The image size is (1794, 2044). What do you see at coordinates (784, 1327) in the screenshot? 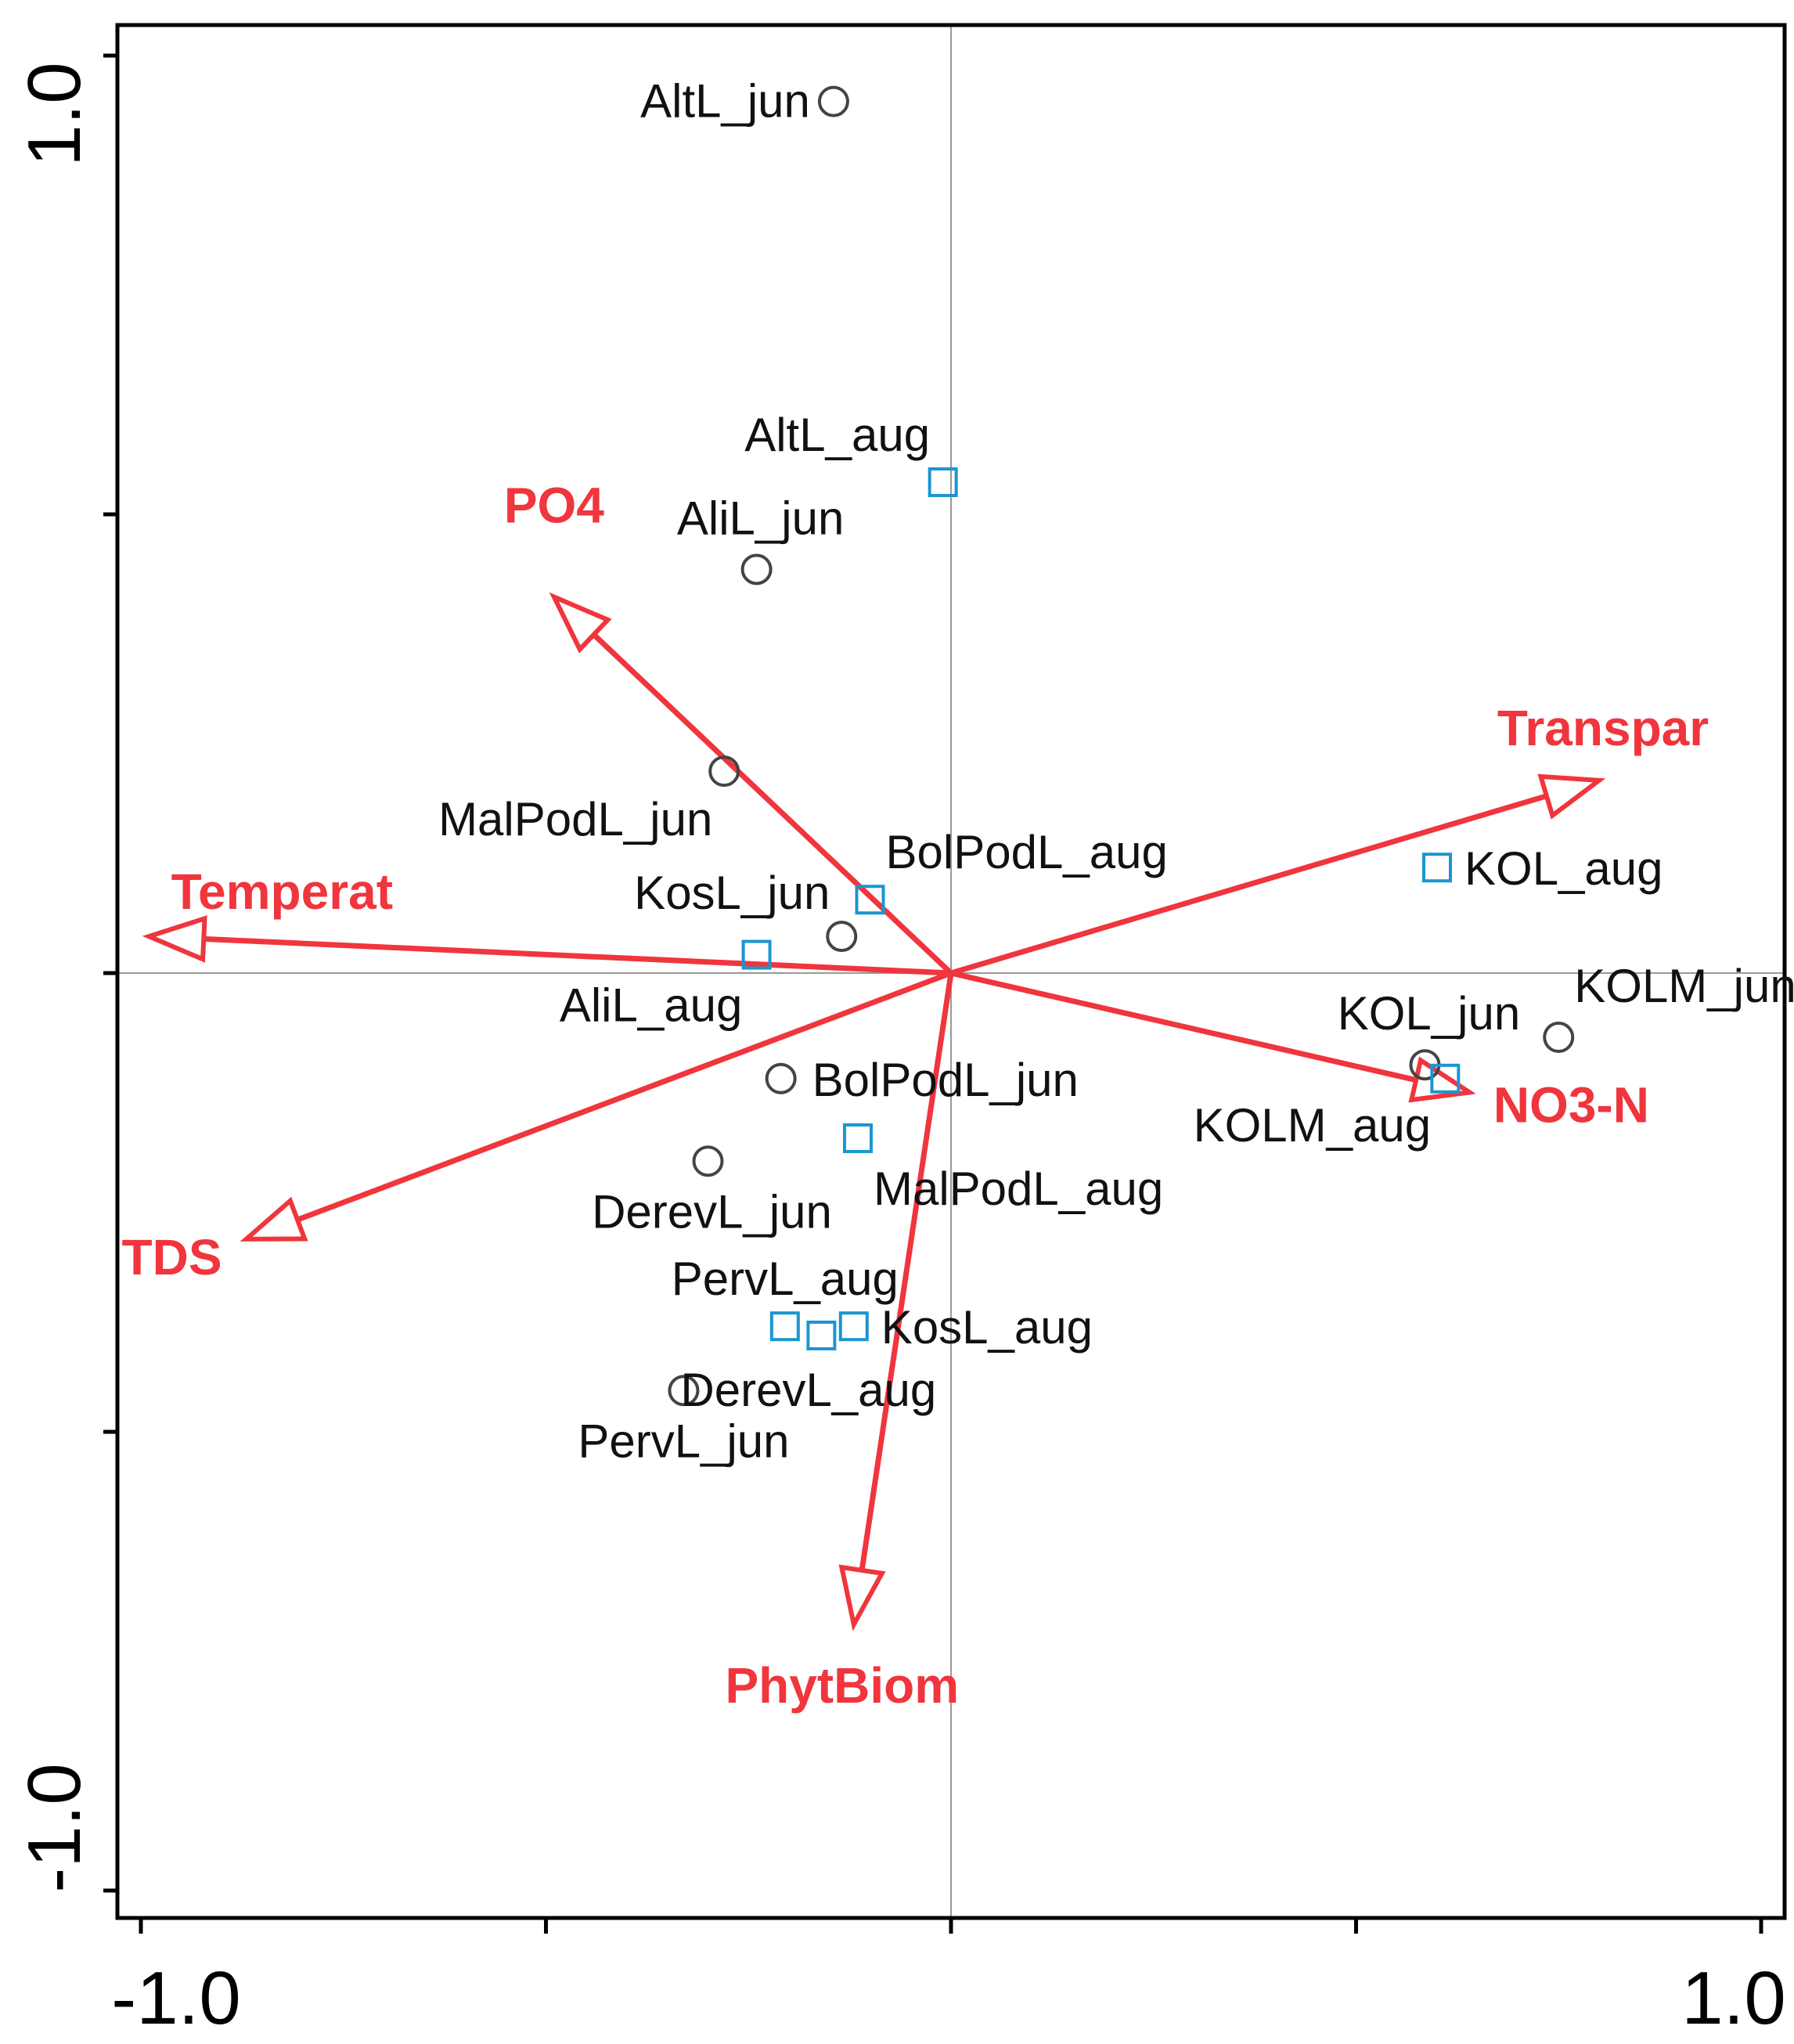
I see `point-pervl-aug` at bounding box center [784, 1327].